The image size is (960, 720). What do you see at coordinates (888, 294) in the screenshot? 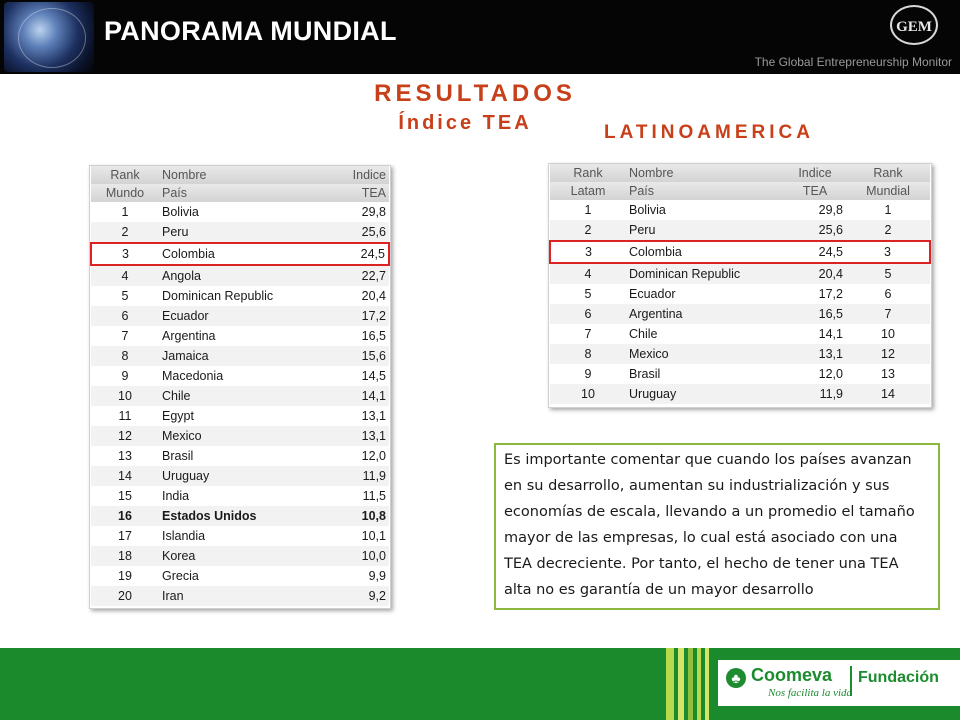
I see `table-cell-world: 6` at bounding box center [888, 294].